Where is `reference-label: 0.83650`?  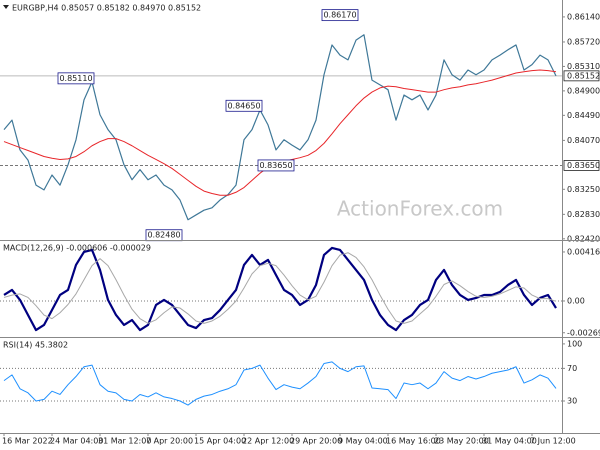
reference-label: 0.83650 is located at coordinates (583, 165).